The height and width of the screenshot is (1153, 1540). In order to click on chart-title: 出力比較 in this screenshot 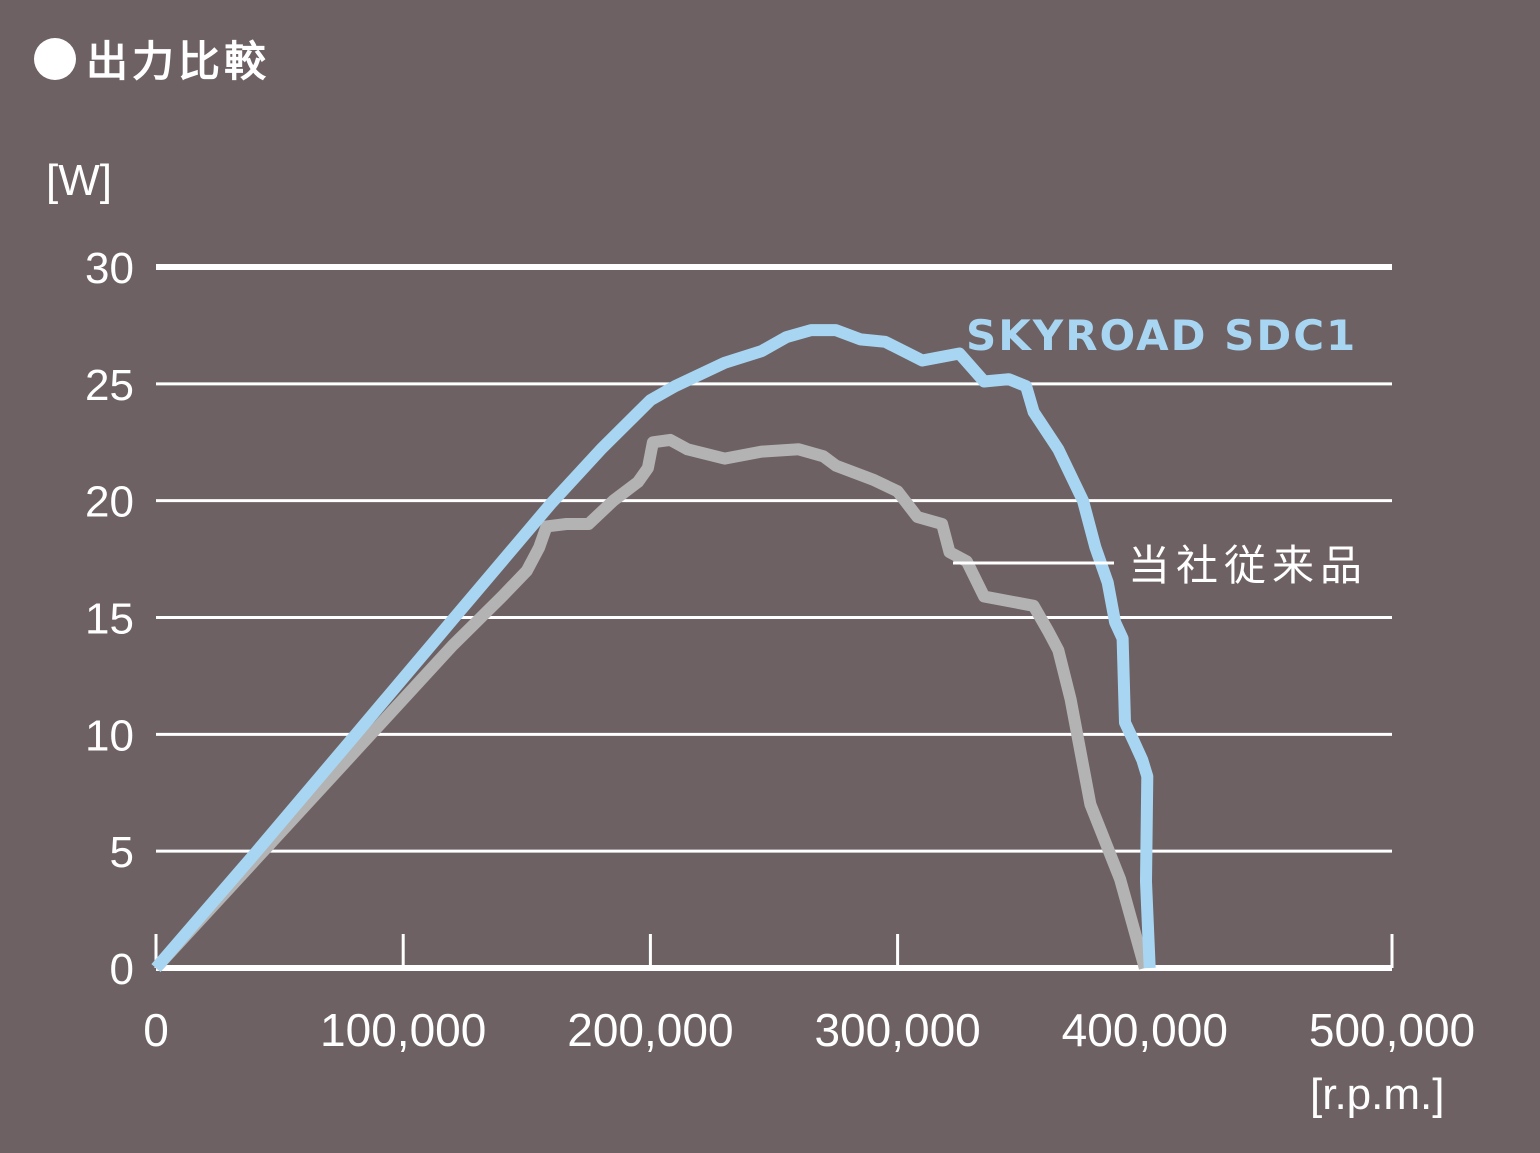, I will do `click(152, 58)`.